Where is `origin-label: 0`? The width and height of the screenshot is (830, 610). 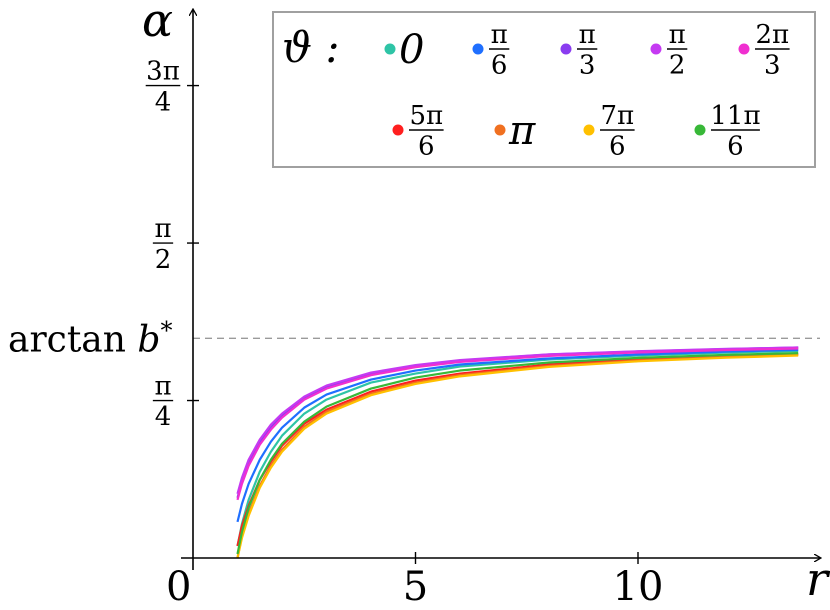 origin-label: 0 is located at coordinates (178, 587).